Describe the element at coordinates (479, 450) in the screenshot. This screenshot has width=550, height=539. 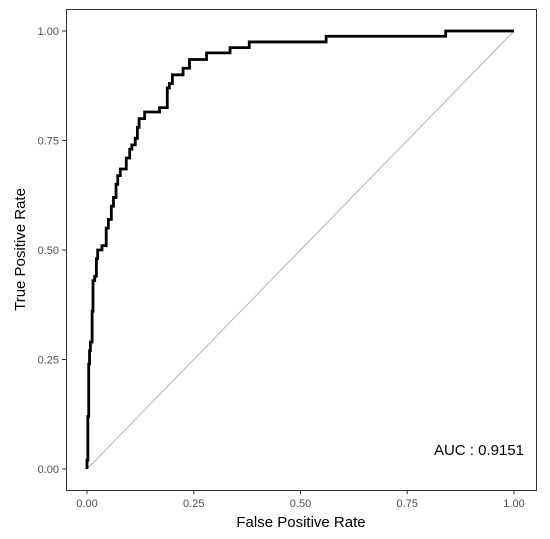
I see `auc-annotation: AUC : 0.9151` at that location.